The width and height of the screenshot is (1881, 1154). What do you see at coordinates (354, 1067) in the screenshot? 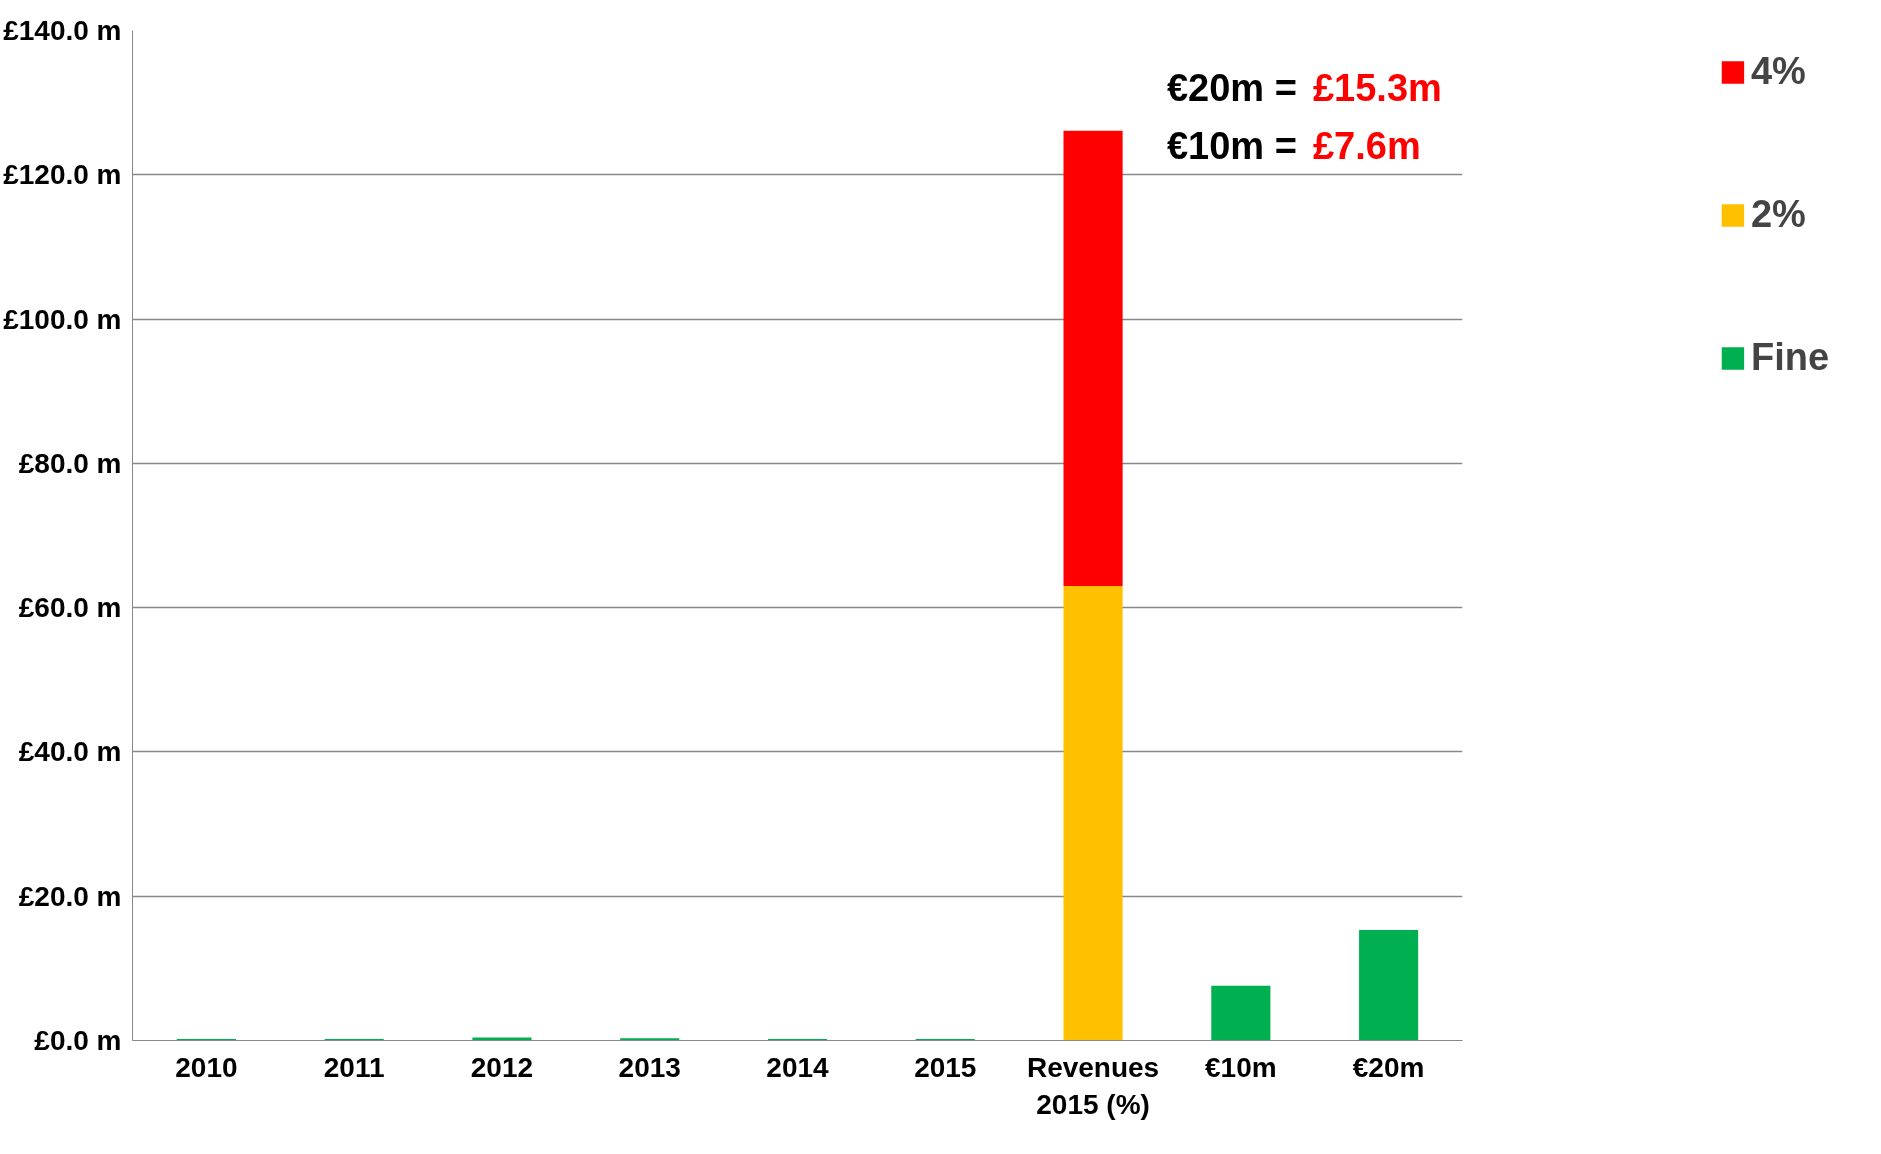
I see `x-tick-label: 2011` at bounding box center [354, 1067].